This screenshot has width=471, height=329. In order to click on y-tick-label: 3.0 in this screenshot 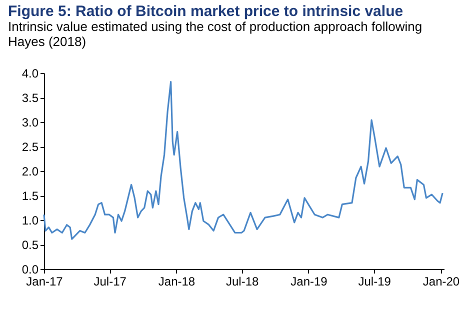, I will do `click(30, 123)`.